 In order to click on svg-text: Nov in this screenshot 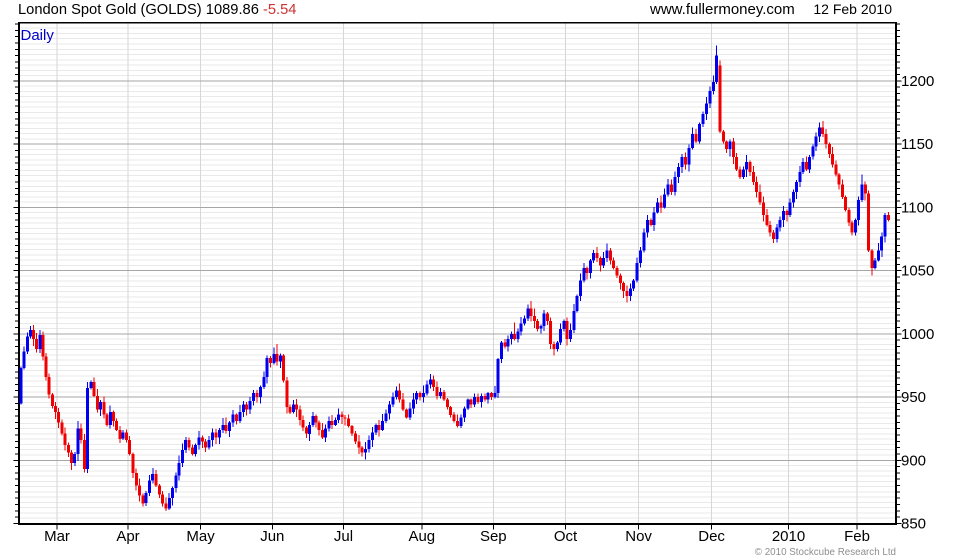, I will do `click(638, 536)`.